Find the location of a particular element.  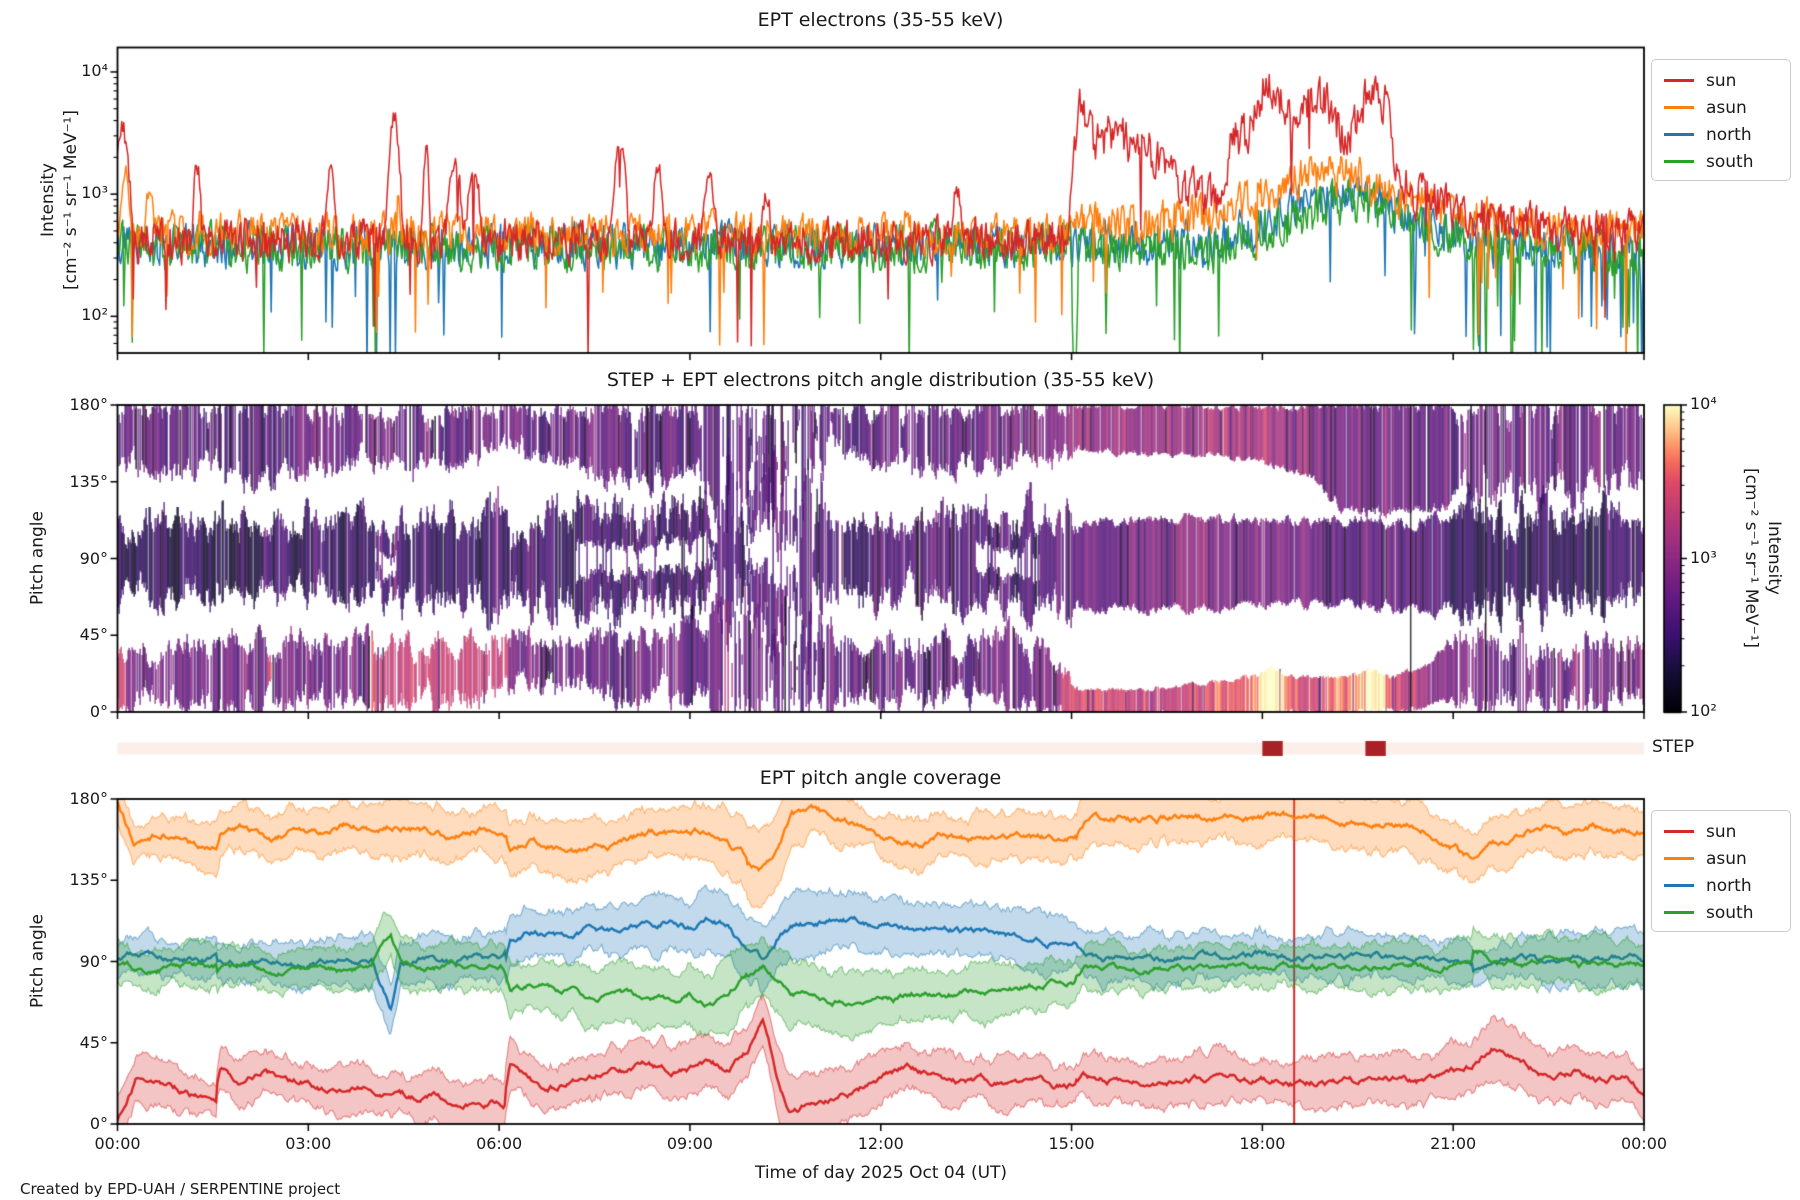

panel3-legend: sun asun north south is located at coordinates (1721, 871).